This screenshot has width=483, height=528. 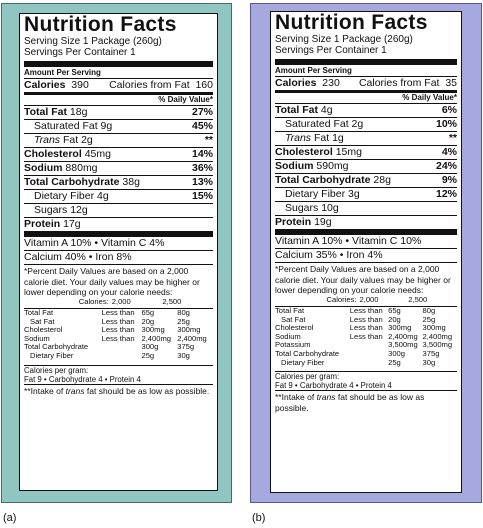 I want to click on mineral-row: Calcium 35% • Iron 4%, so click(x=366, y=255).